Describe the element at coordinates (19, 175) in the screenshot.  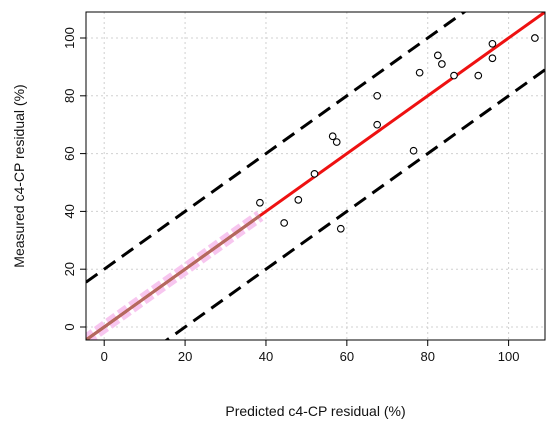
I see `y-axis-title: Measured c4-CP residual (%)` at that location.